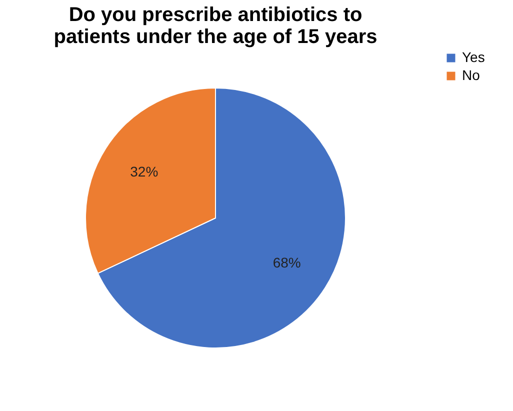  I want to click on data-label: 32%, so click(144, 172).